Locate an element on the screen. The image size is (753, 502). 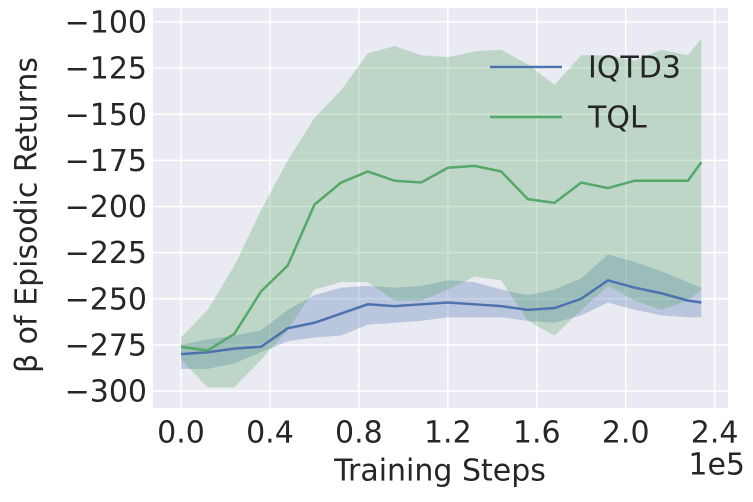
y-axis-label: β of Episodic Returns is located at coordinates (27, 215).